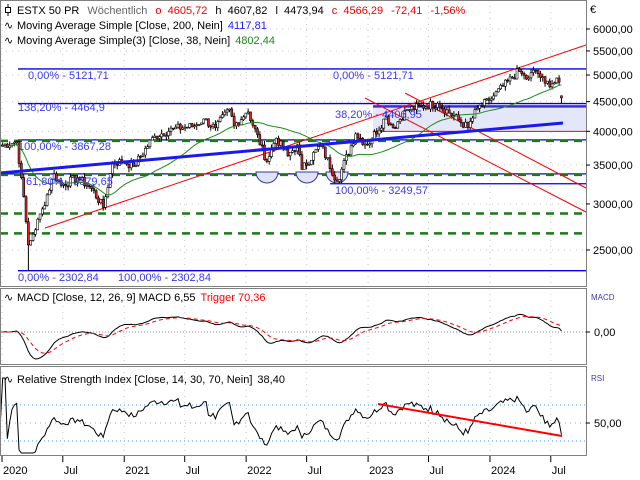  I want to click on rsi-trendline, so click(470, 420).